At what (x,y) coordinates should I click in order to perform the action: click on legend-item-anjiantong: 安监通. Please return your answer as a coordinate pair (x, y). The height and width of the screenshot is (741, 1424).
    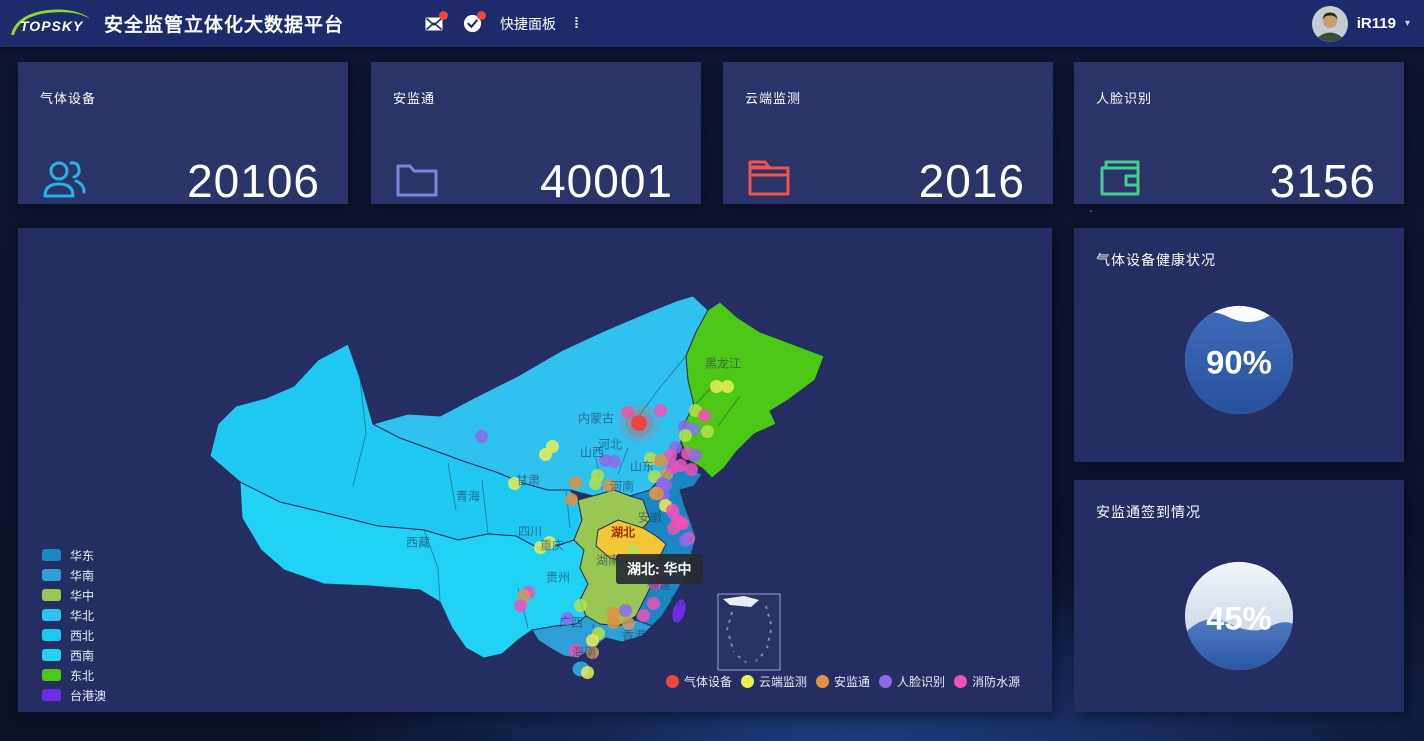
    Looking at the image, I should click on (843, 681).